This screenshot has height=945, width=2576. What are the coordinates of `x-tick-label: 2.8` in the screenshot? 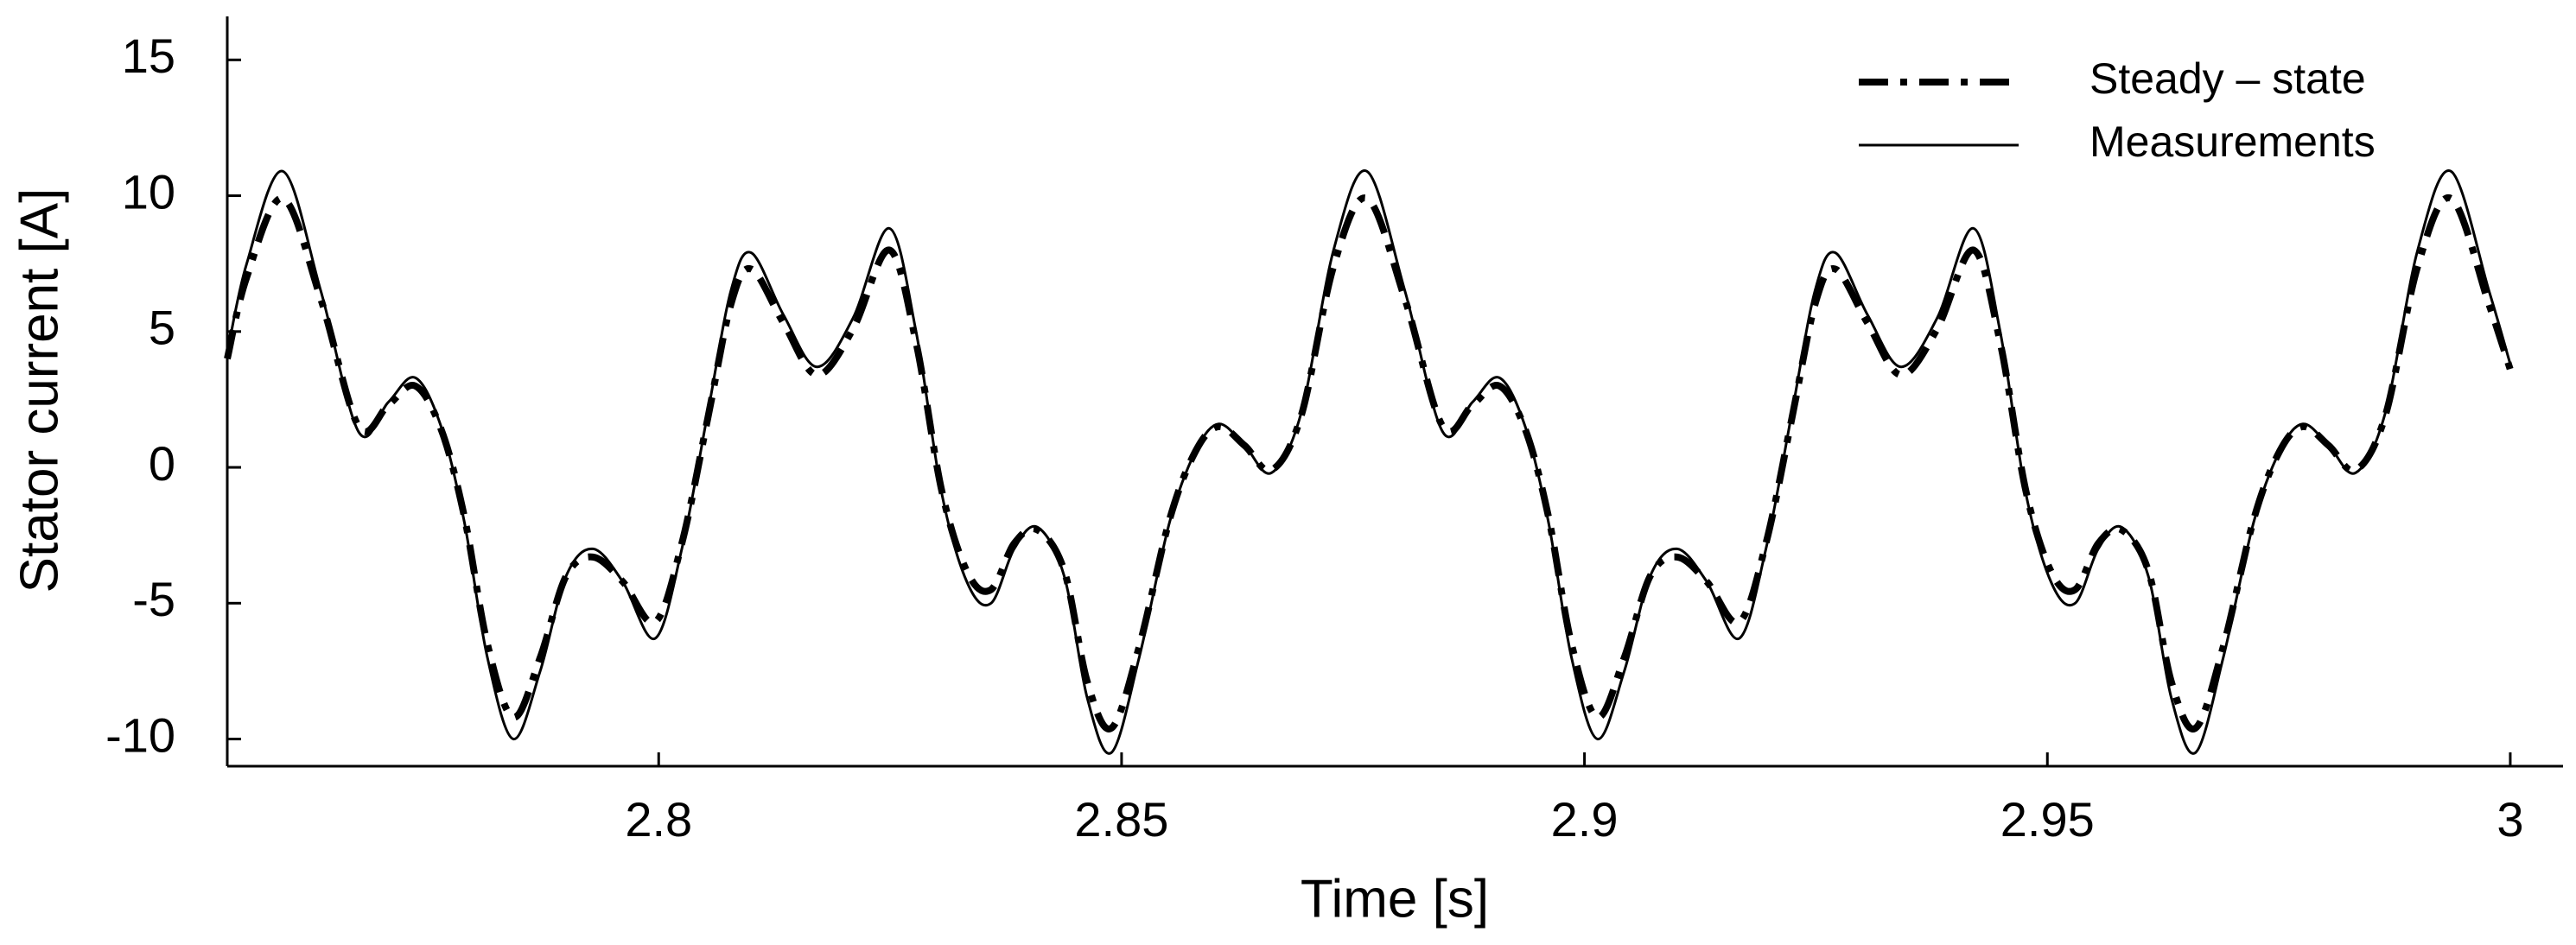 It's located at (659, 819).